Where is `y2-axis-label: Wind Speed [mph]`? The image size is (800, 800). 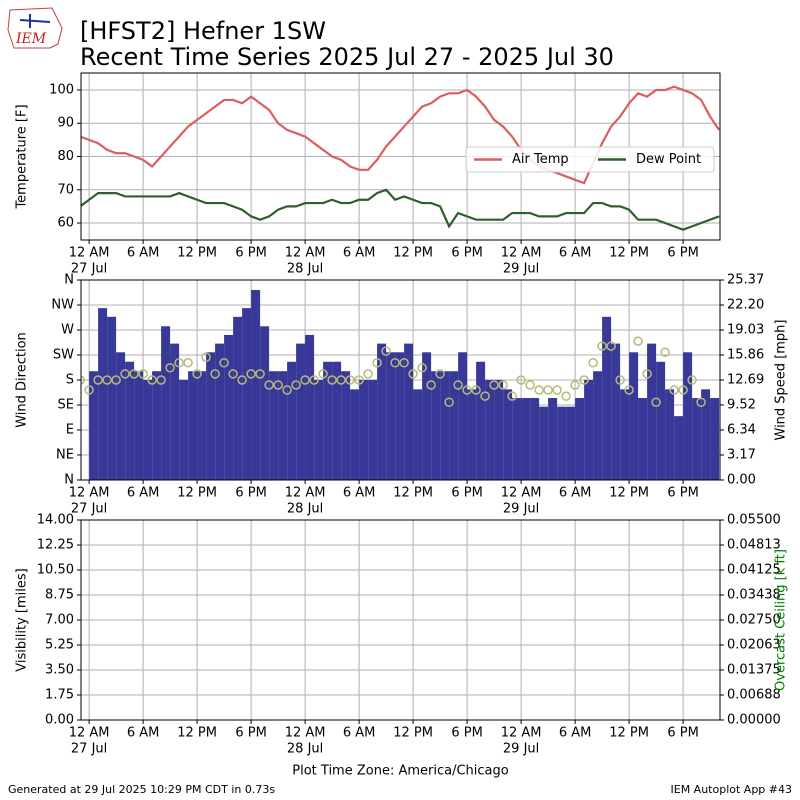
y2-axis-label: Wind Speed [mph] is located at coordinates (781, 380).